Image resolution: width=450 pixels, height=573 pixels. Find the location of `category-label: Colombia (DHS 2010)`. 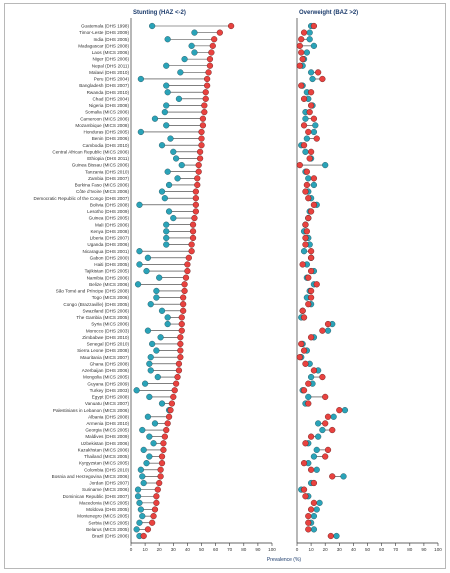

category-label: Colombia (DHS 2010) is located at coordinates (106, 469).